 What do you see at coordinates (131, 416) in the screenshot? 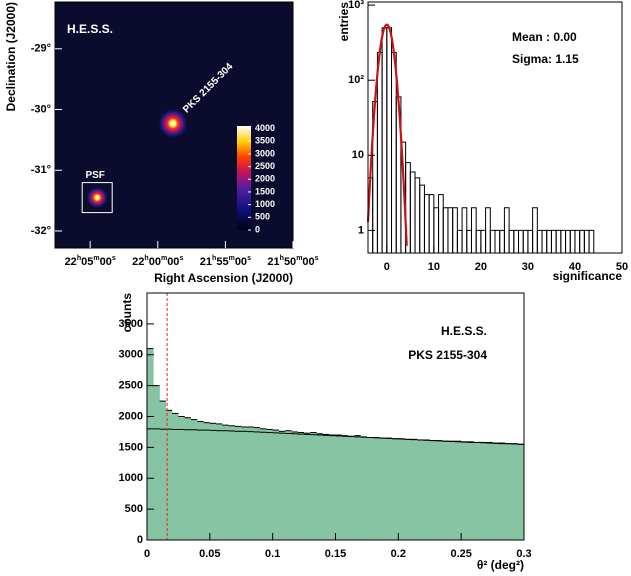
I see `y-tick-label: 2000` at bounding box center [131, 416].